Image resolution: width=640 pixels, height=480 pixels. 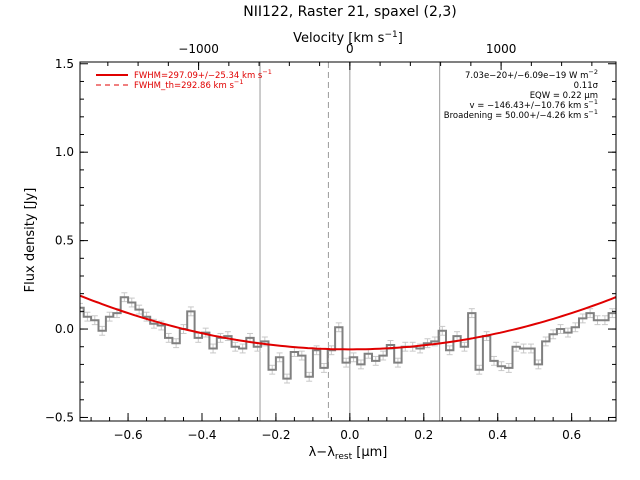 I want to click on data-histogram, so click(x=348, y=338).